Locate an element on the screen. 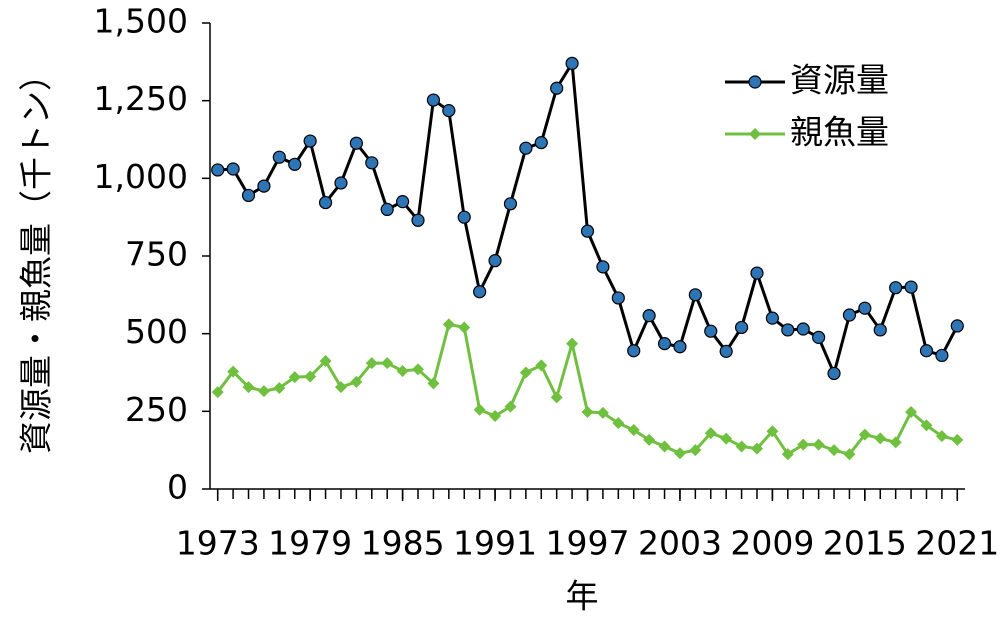 This screenshot has width=1001, height=622. x-tick-label: 2021 is located at coordinates (957, 543).